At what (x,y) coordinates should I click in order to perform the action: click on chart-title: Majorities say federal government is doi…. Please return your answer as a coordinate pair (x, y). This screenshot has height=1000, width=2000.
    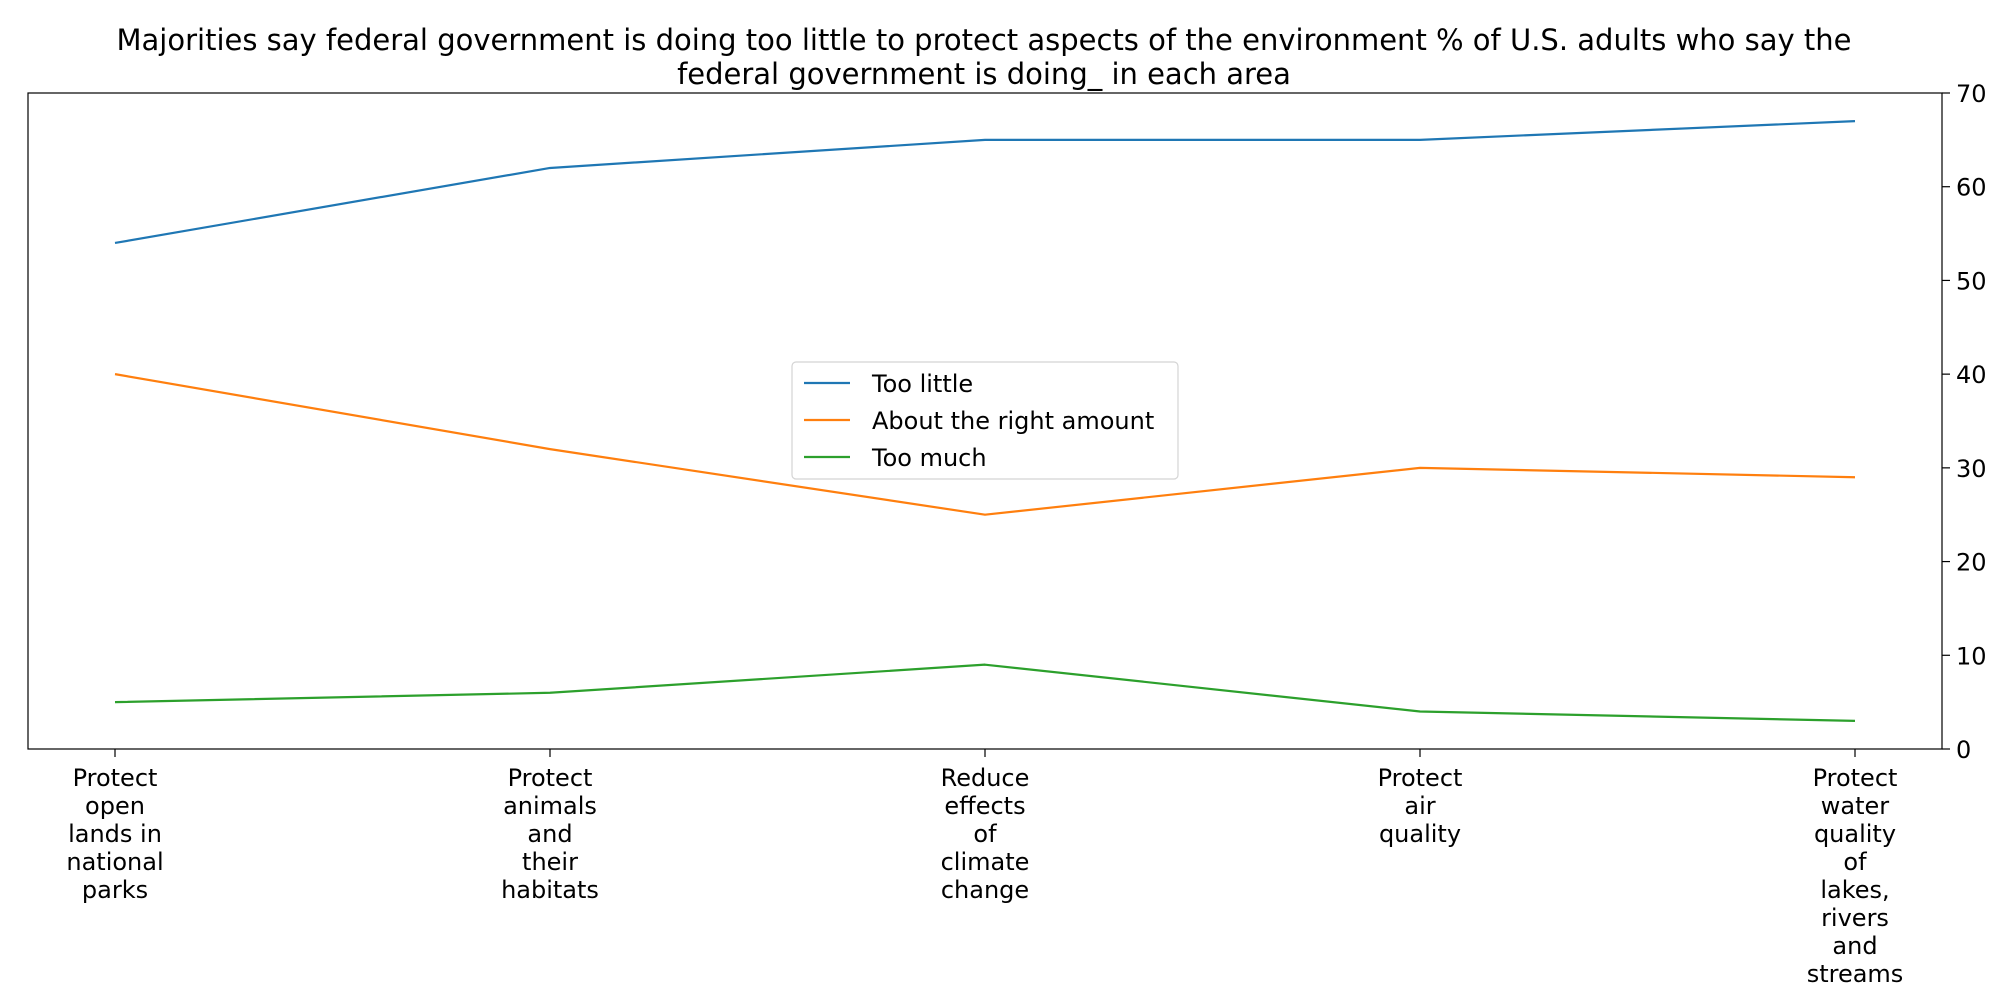
    Looking at the image, I should click on (984, 57).